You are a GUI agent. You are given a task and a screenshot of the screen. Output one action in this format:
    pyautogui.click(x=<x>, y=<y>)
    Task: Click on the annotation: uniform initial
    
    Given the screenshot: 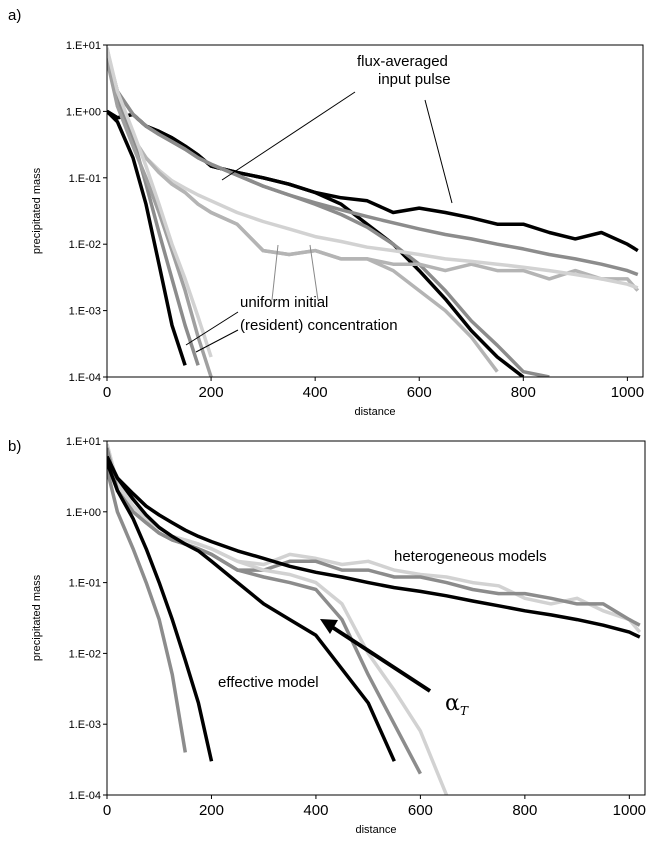 What is the action you would take?
    pyautogui.click(x=284, y=302)
    